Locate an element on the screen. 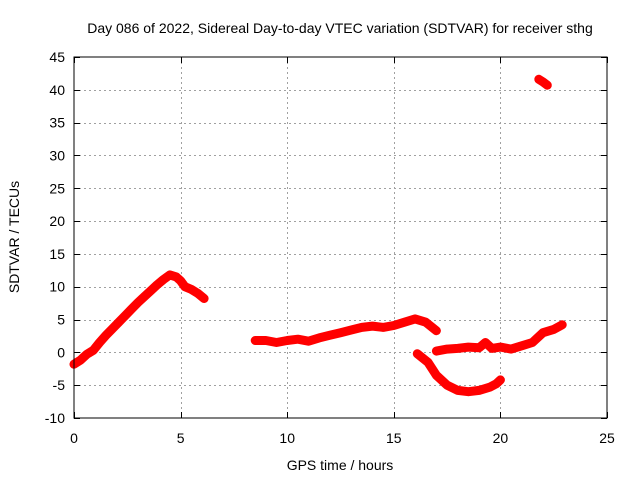 The image size is (640, 480). x-axis-label: GPS time / hours is located at coordinates (340, 465).